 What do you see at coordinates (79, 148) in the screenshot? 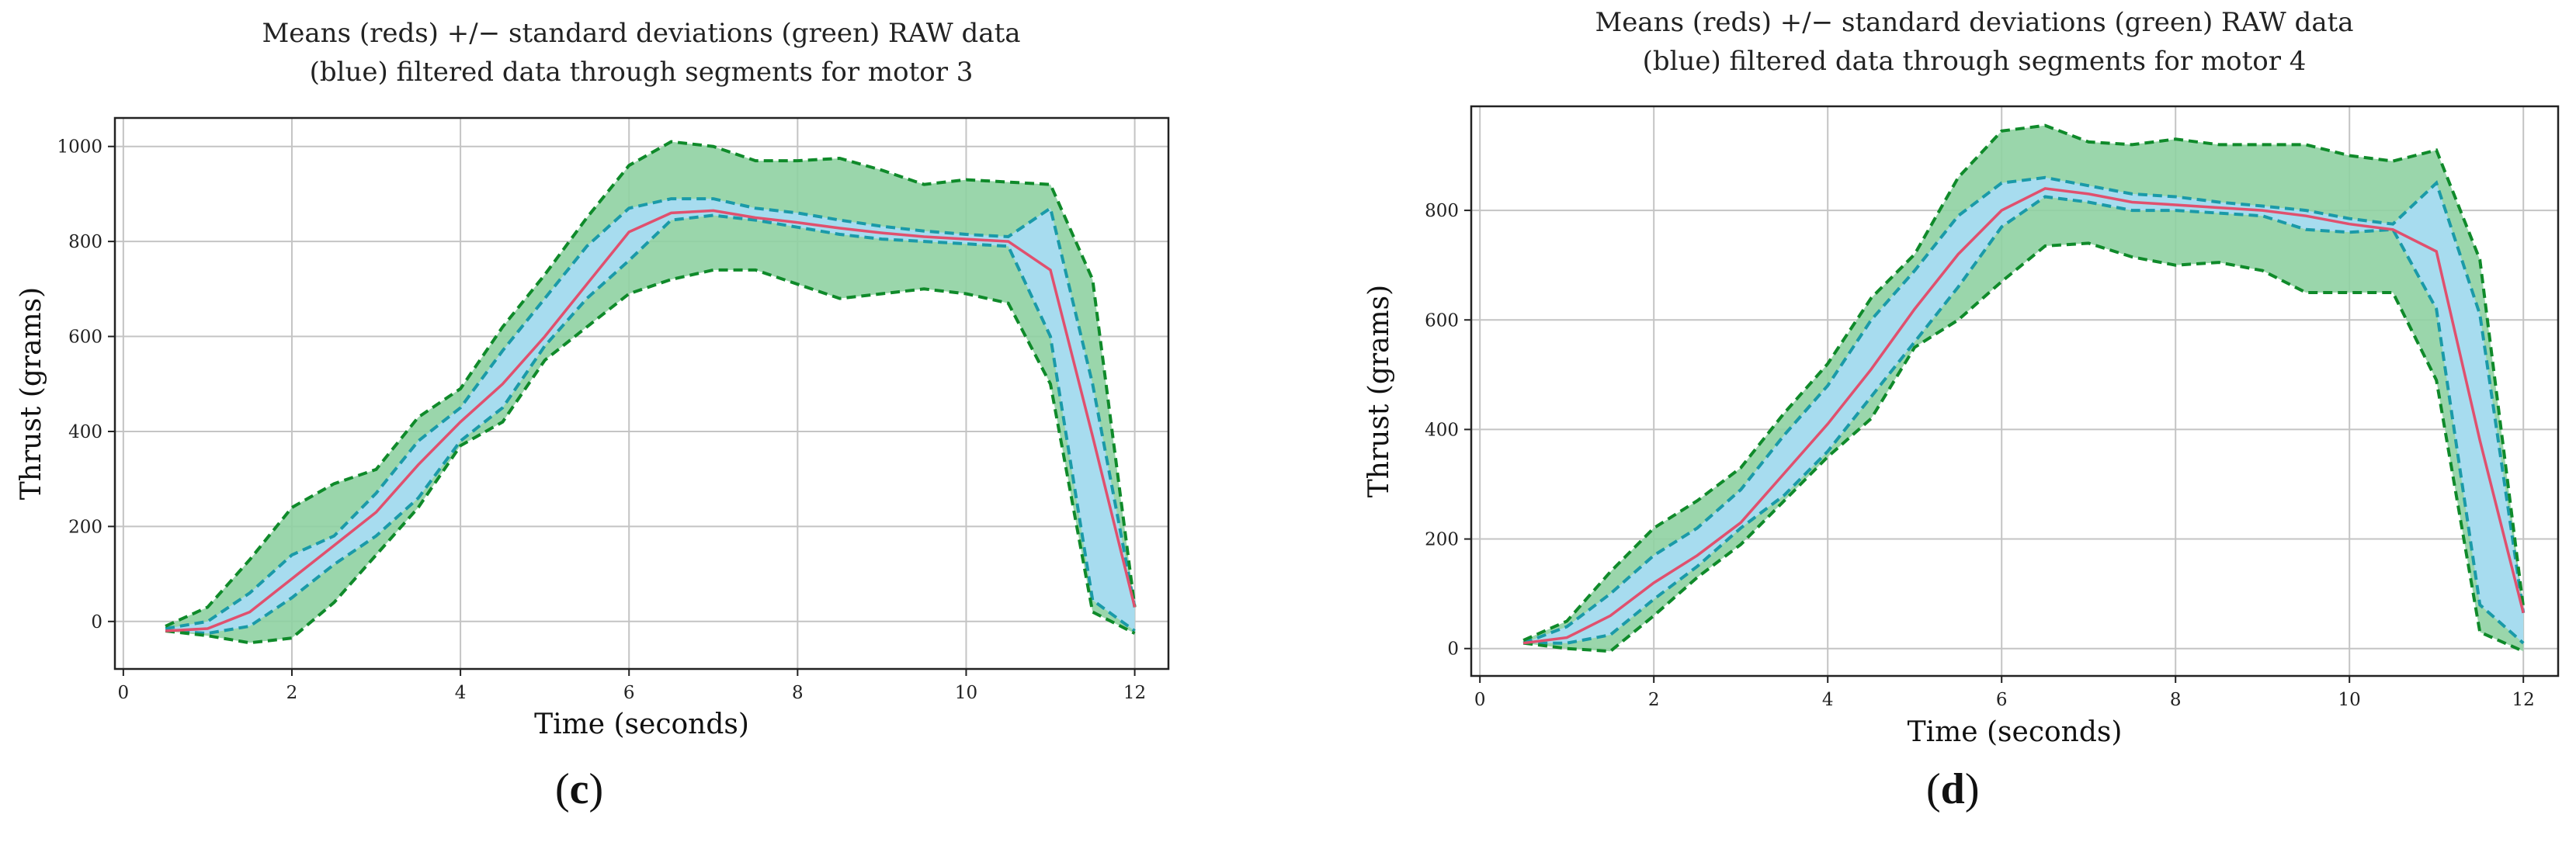
I see `y-tick-label: 1000` at bounding box center [79, 148].